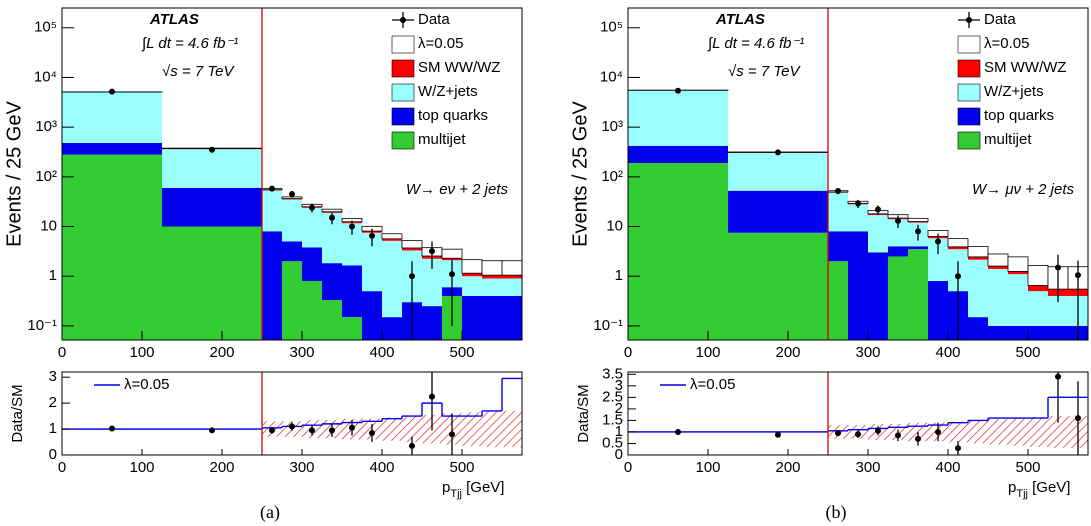  What do you see at coordinates (381, 352) in the screenshot?
I see `x-tick-label: 400` at bounding box center [381, 352].